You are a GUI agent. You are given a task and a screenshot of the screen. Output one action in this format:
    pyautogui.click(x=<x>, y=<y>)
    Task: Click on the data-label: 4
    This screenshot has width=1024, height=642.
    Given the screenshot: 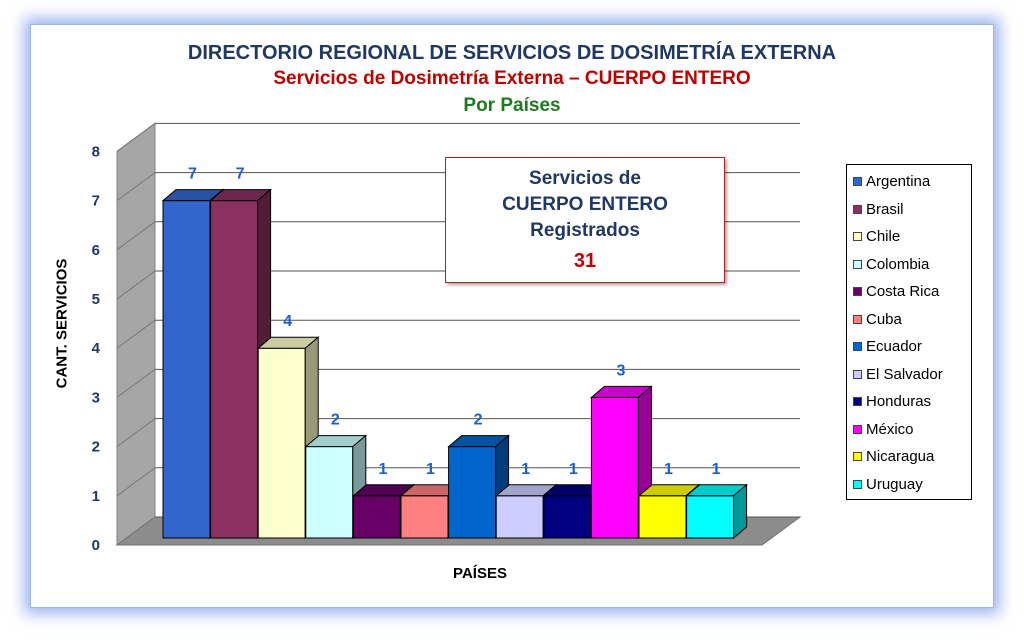 What is the action you would take?
    pyautogui.click(x=287, y=321)
    